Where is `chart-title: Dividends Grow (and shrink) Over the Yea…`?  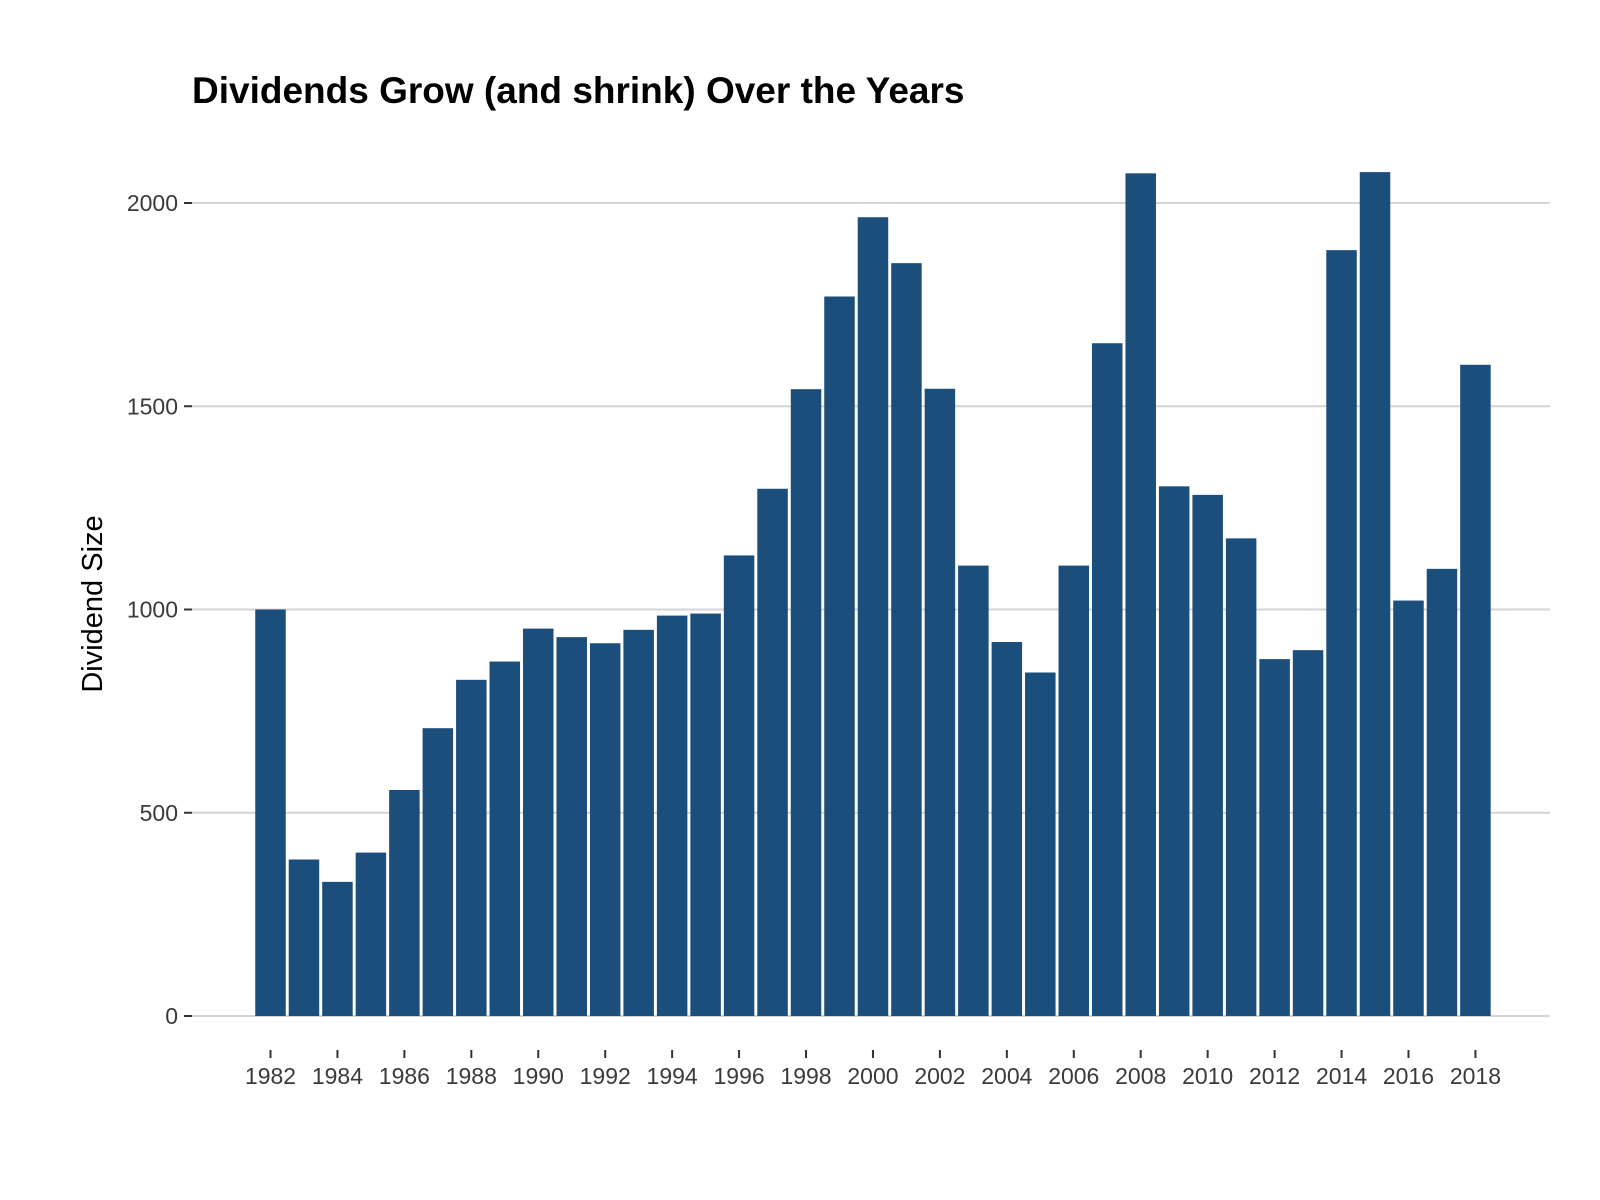
chart-title: Dividends Grow (and shrink) Over the Yea… is located at coordinates (578, 90).